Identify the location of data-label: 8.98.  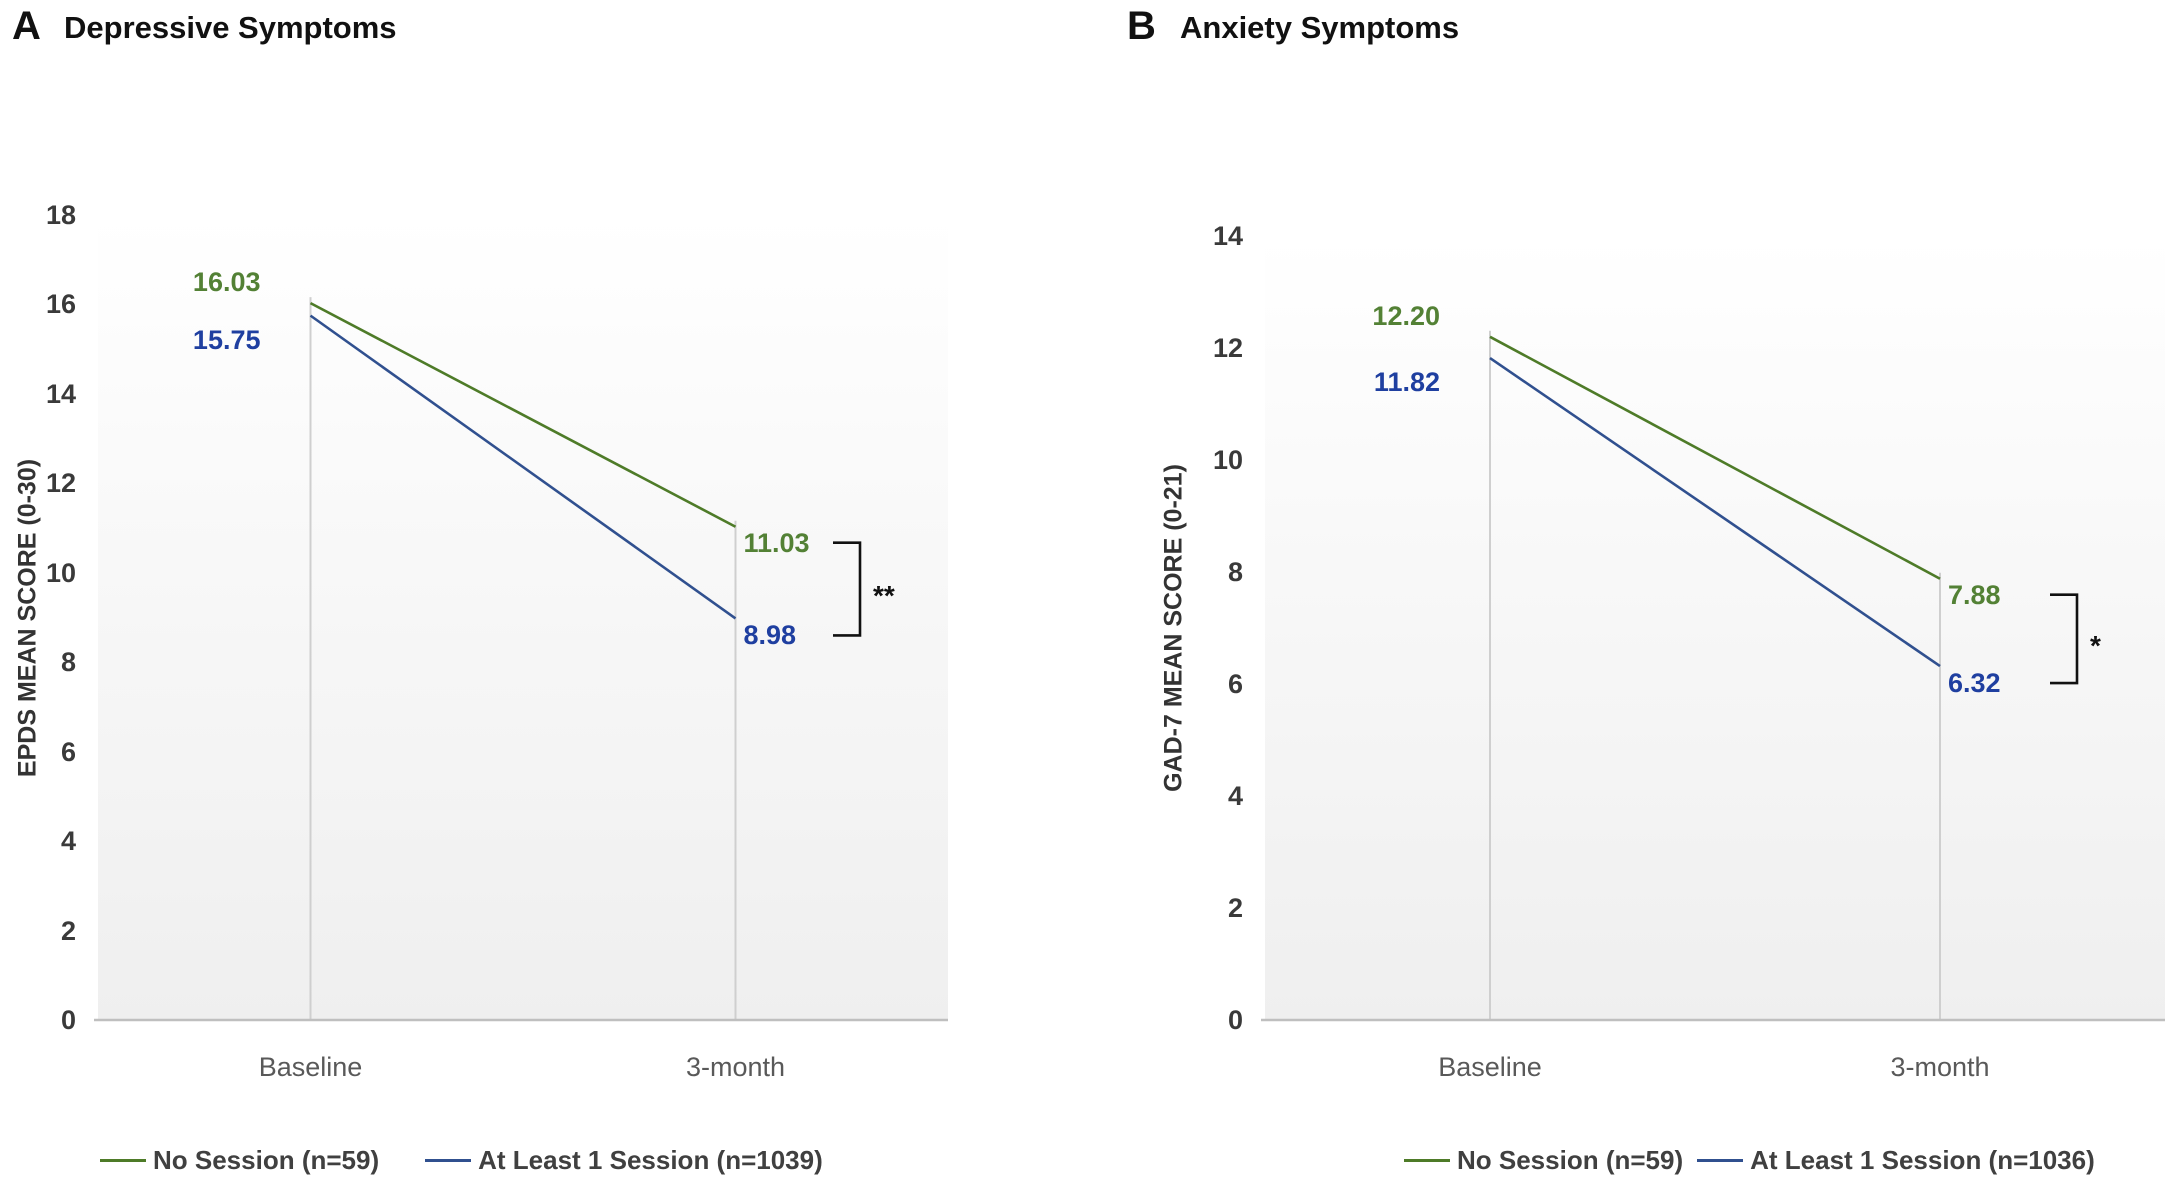
(770, 635).